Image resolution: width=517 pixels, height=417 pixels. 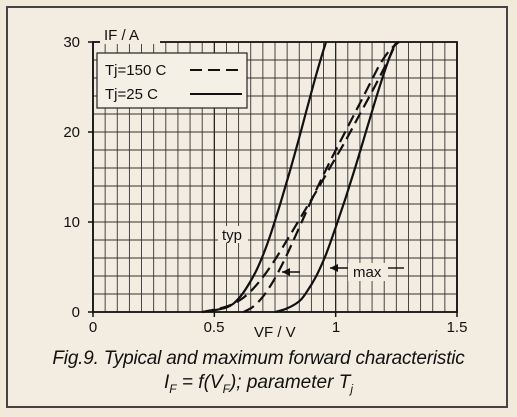 I want to click on caption-formula: IF = f(VF); parameter Tj, so click(x=258, y=384).